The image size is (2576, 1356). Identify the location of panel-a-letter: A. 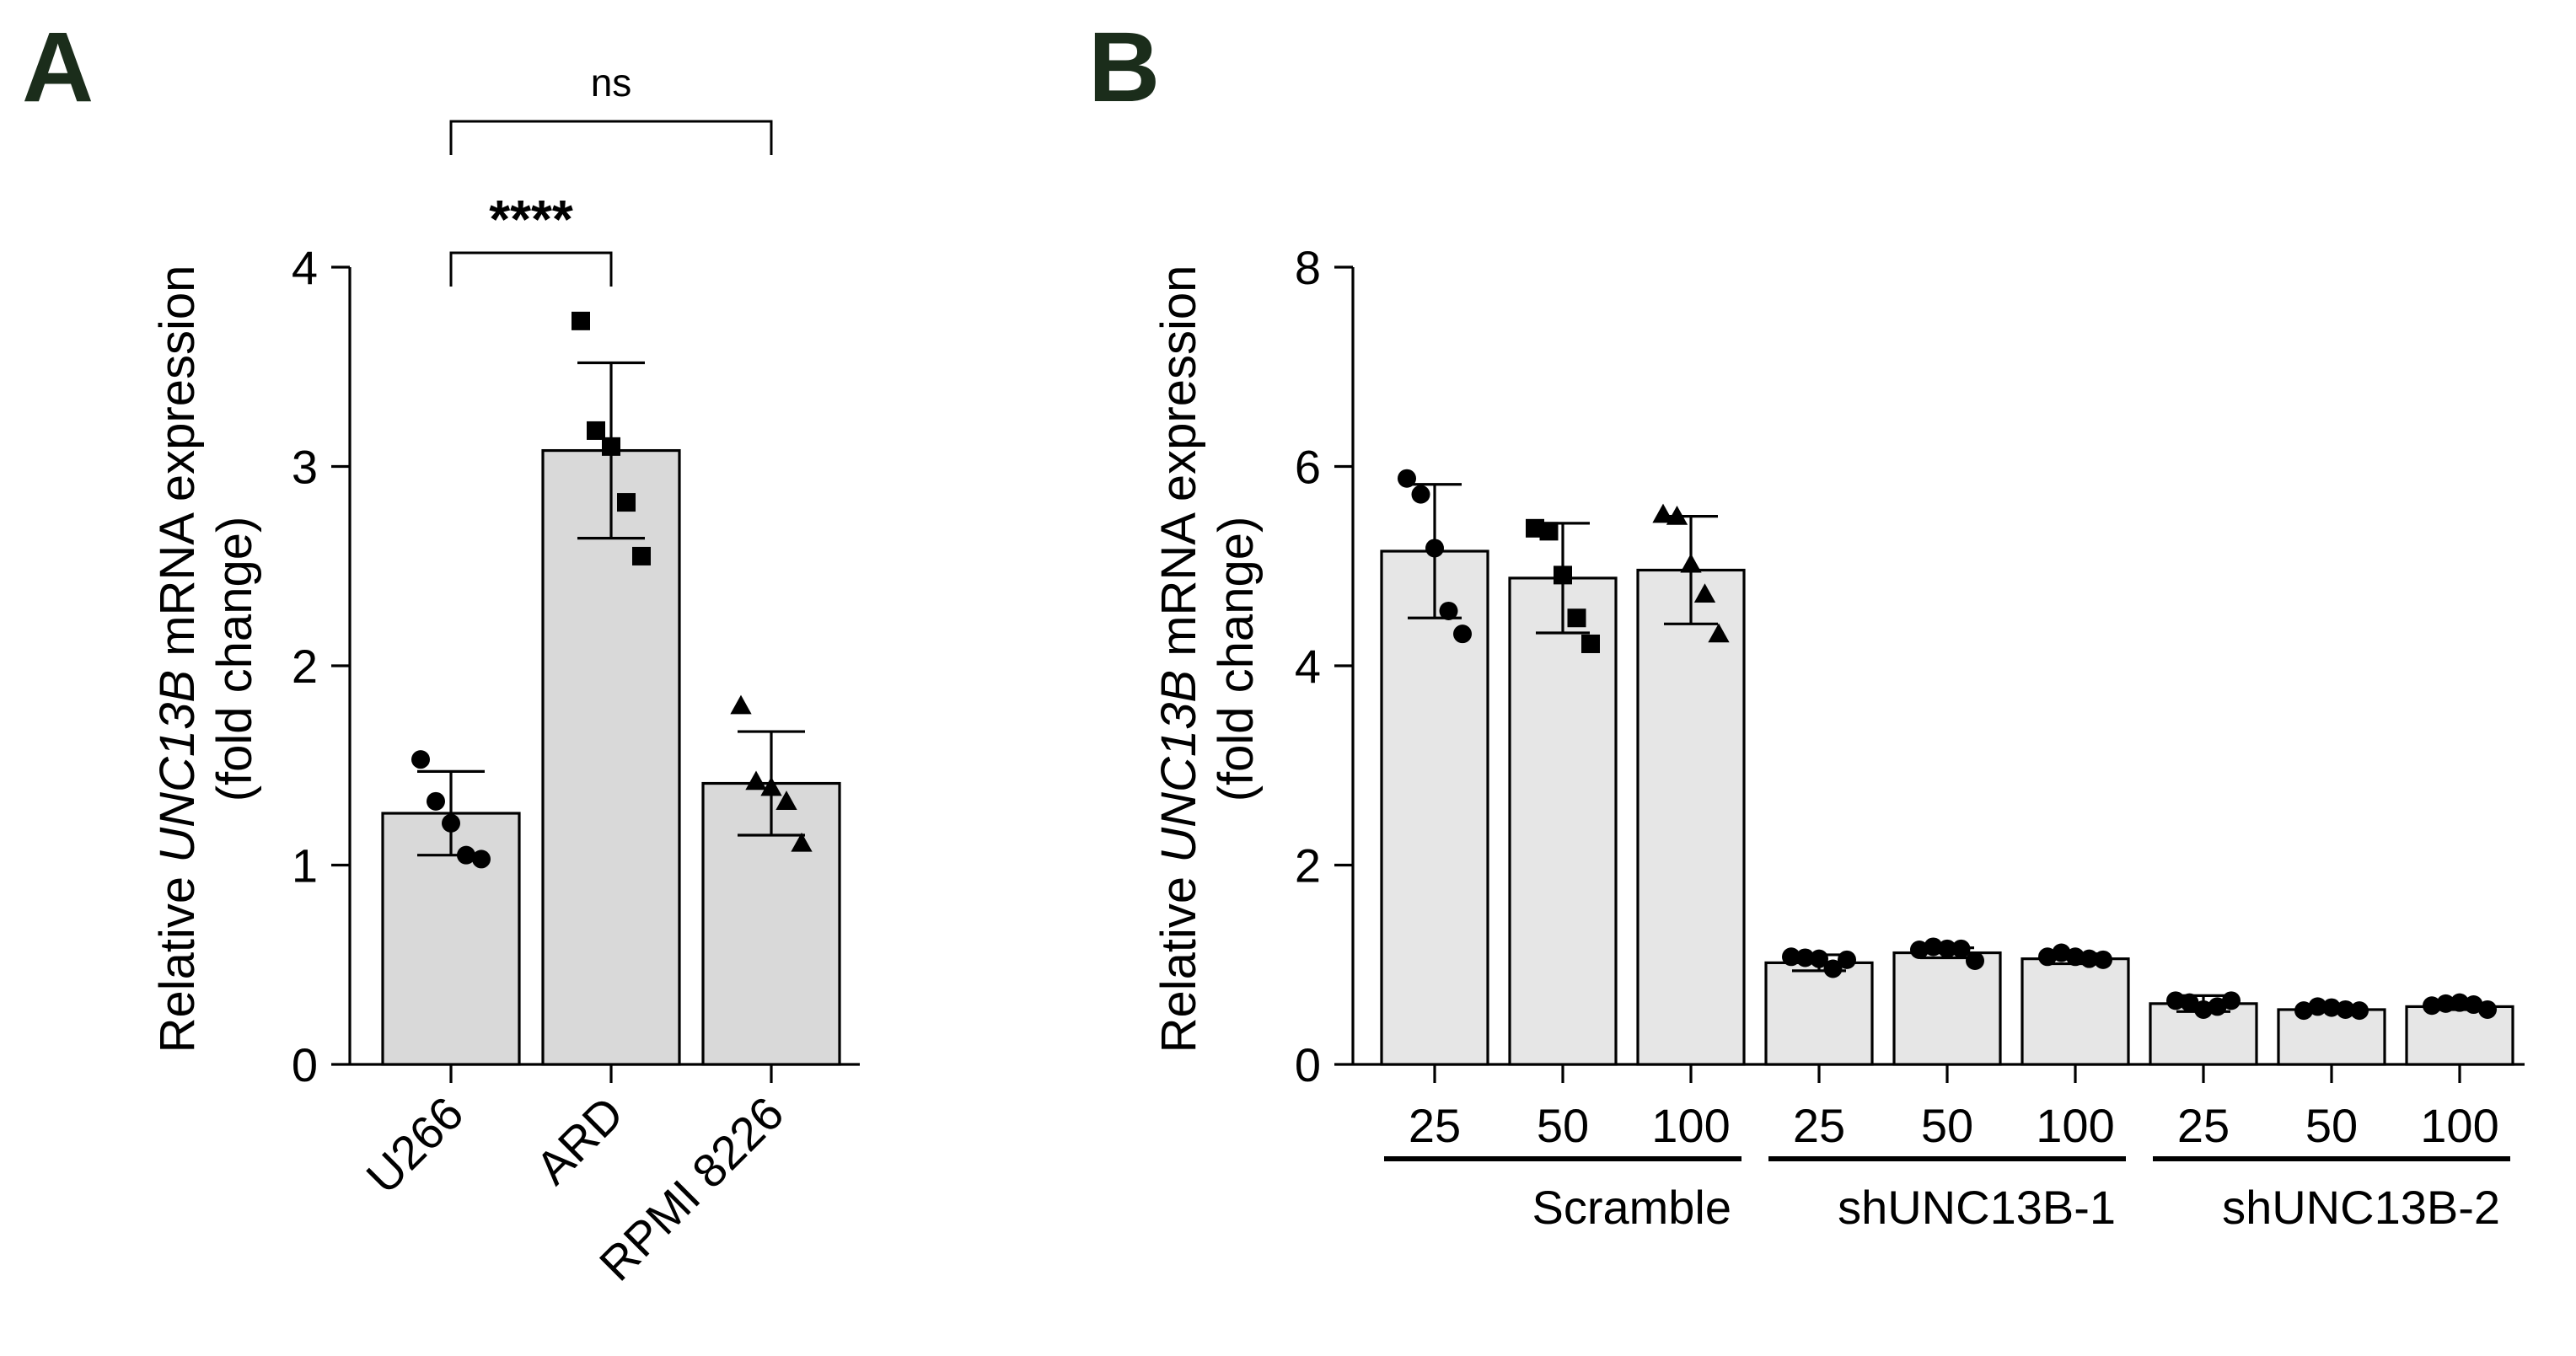
(58, 67).